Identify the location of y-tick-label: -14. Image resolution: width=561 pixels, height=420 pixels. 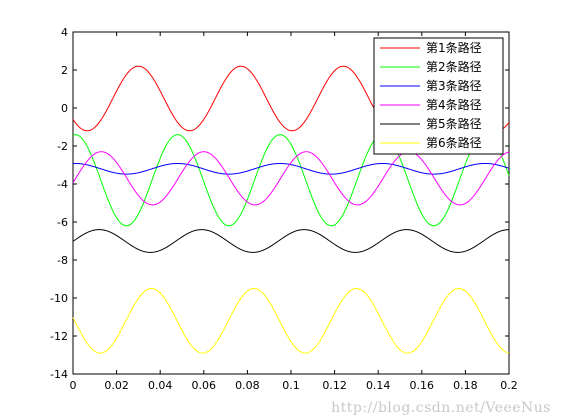
(59, 374).